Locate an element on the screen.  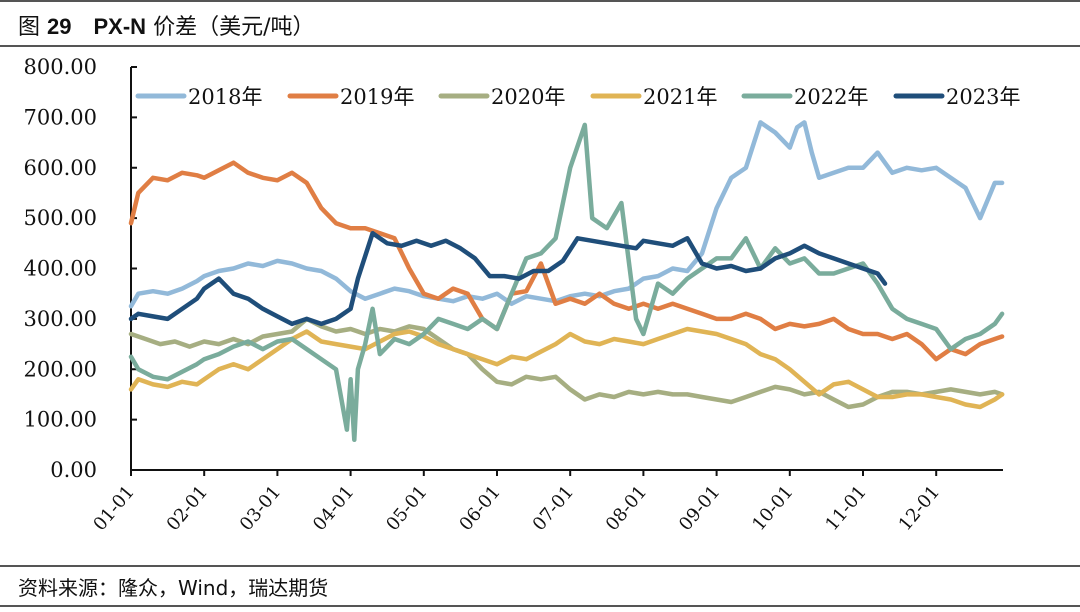
y-tick-label: 100.00 is located at coordinates (60, 420).